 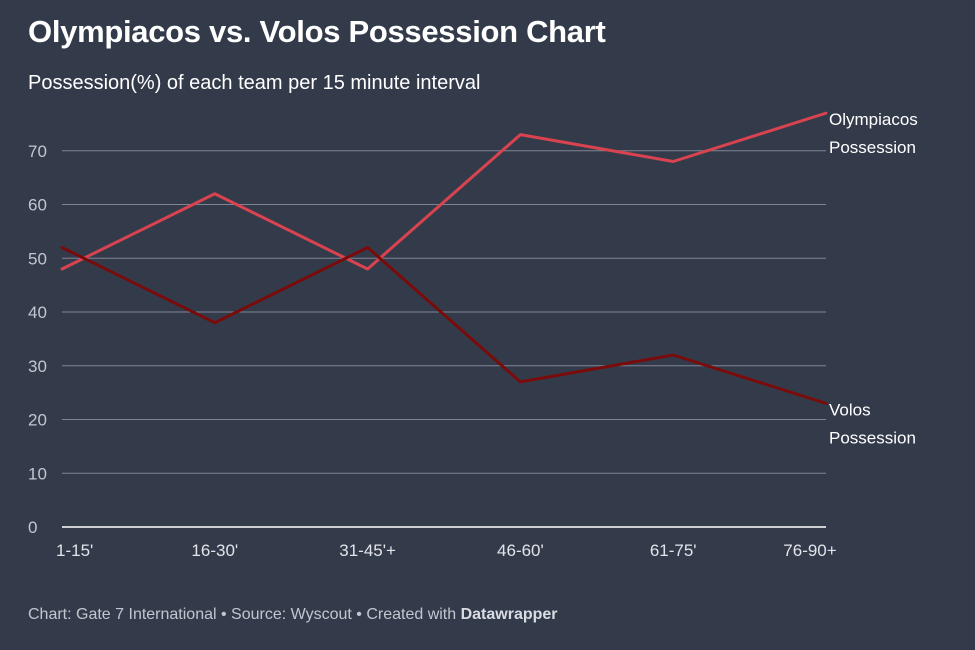 What do you see at coordinates (37, 473) in the screenshot?
I see `y-tick-10: 10` at bounding box center [37, 473].